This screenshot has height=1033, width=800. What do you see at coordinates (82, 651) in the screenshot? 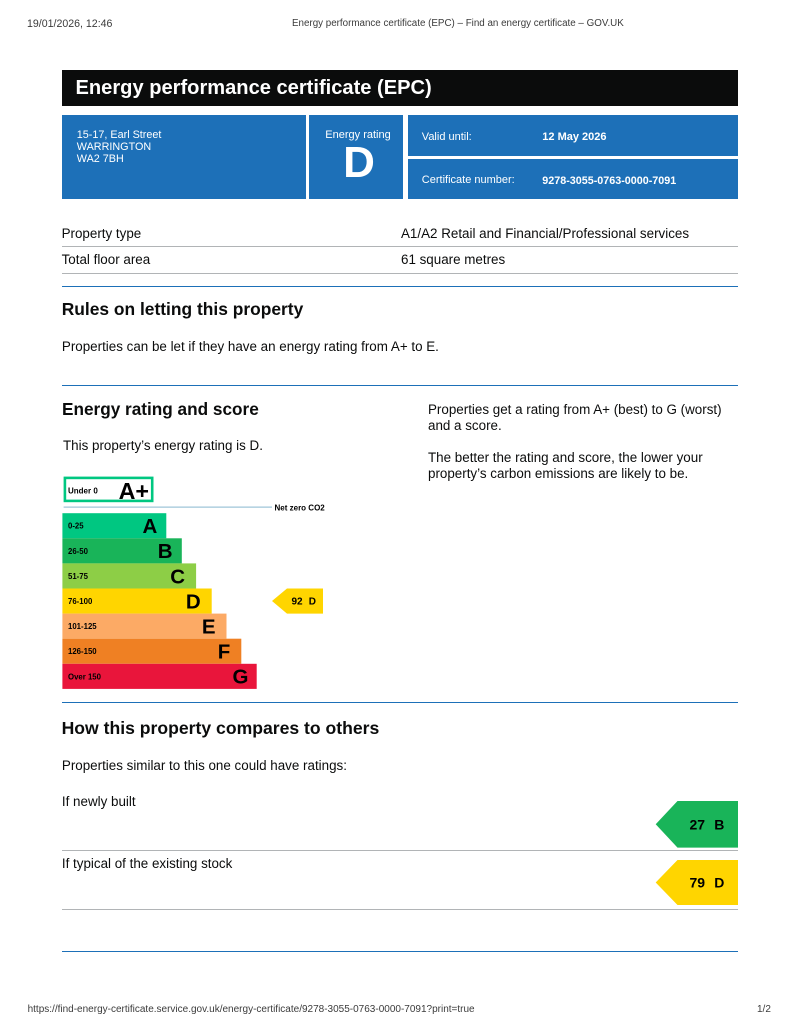
I see `svg-text: 126-150` at bounding box center [82, 651].